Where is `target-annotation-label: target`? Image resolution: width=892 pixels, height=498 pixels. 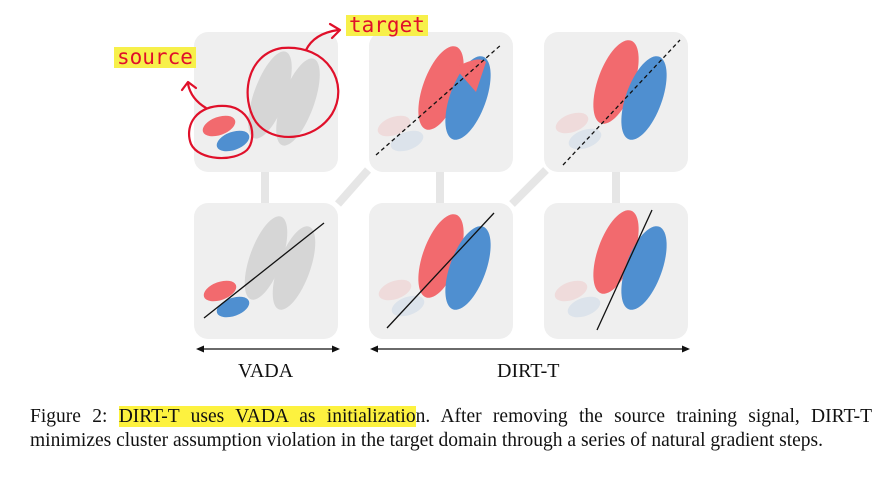
target-annotation-label: target is located at coordinates (387, 25).